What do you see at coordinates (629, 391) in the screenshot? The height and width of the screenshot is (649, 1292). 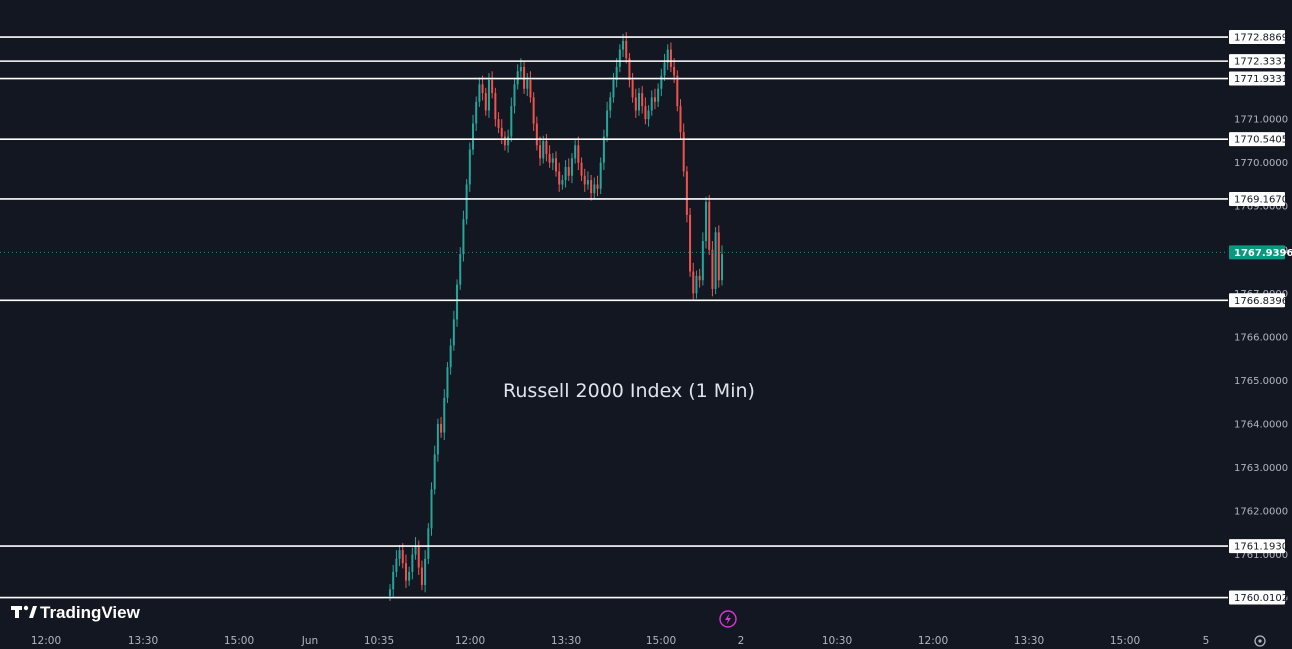 I see `chart-title: Russell 2000 Index (1 Min)` at bounding box center [629, 391].